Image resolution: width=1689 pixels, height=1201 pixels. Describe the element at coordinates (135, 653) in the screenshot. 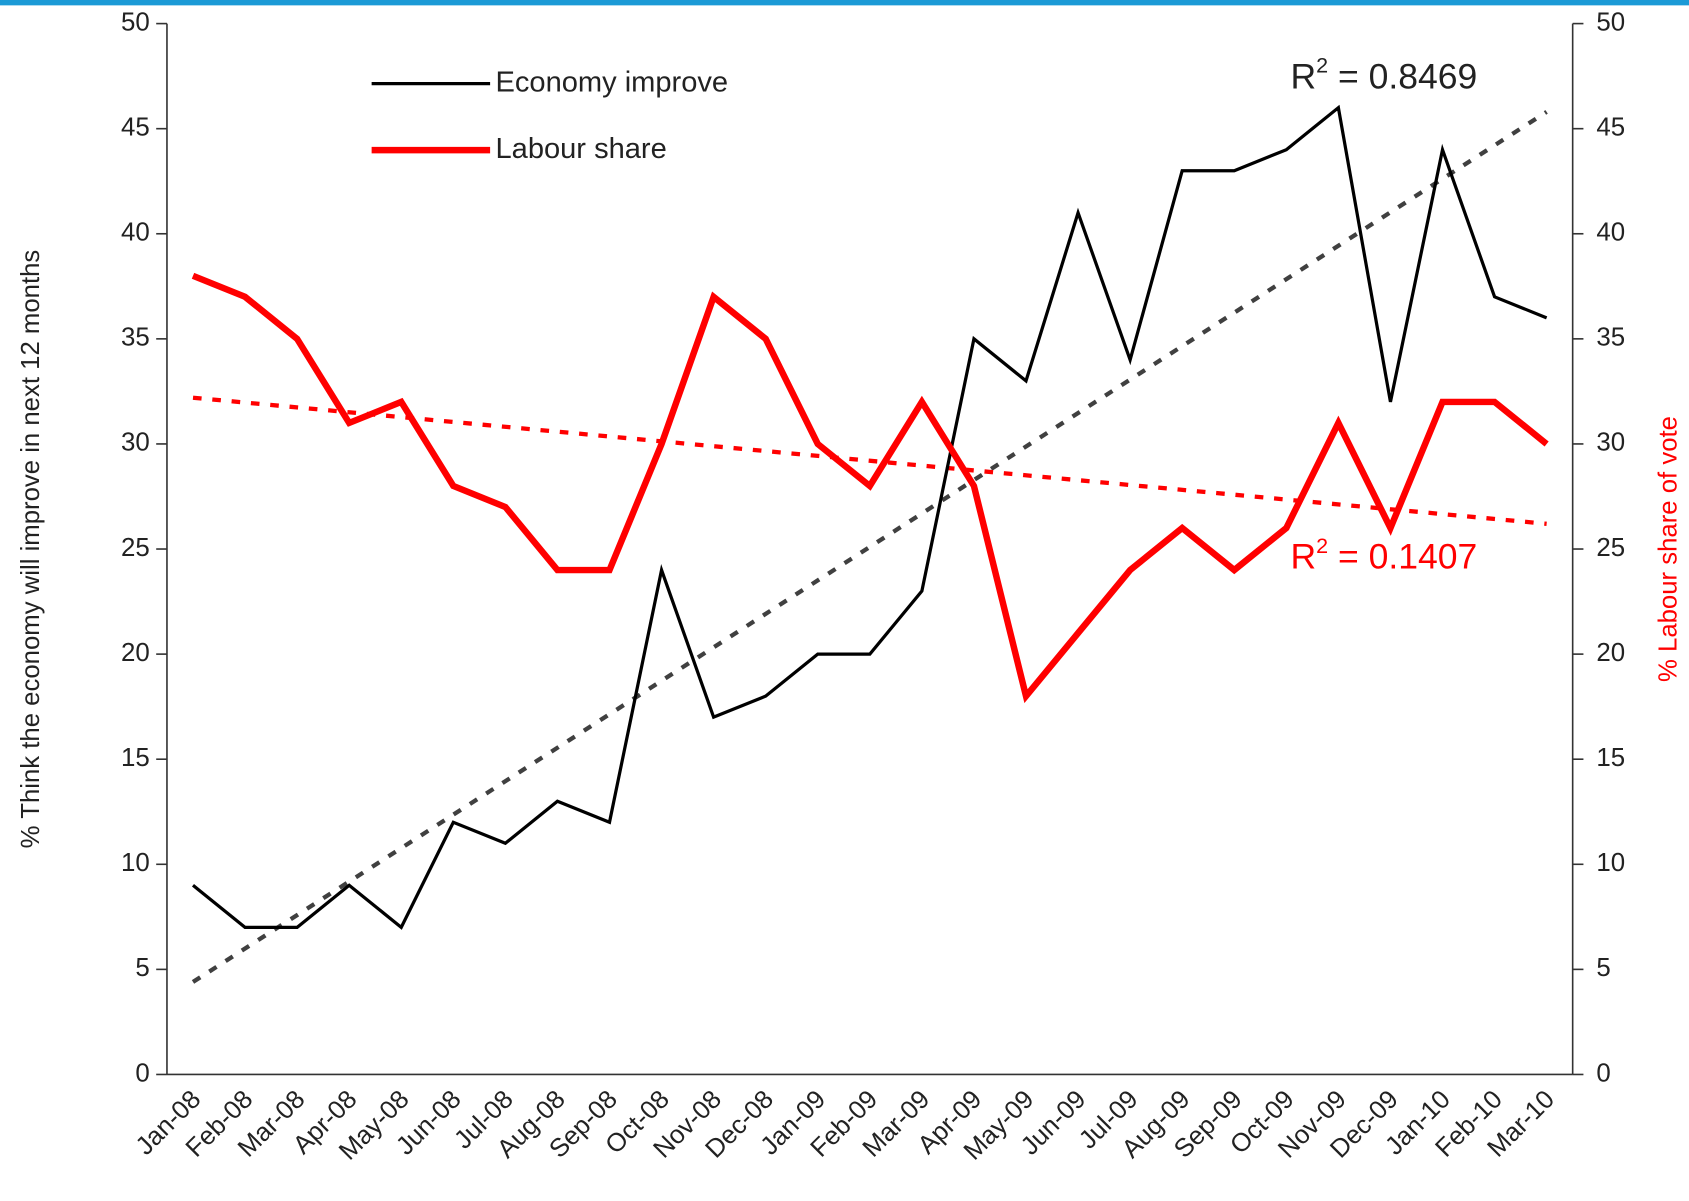

I see `y-tick-label: 20` at that location.